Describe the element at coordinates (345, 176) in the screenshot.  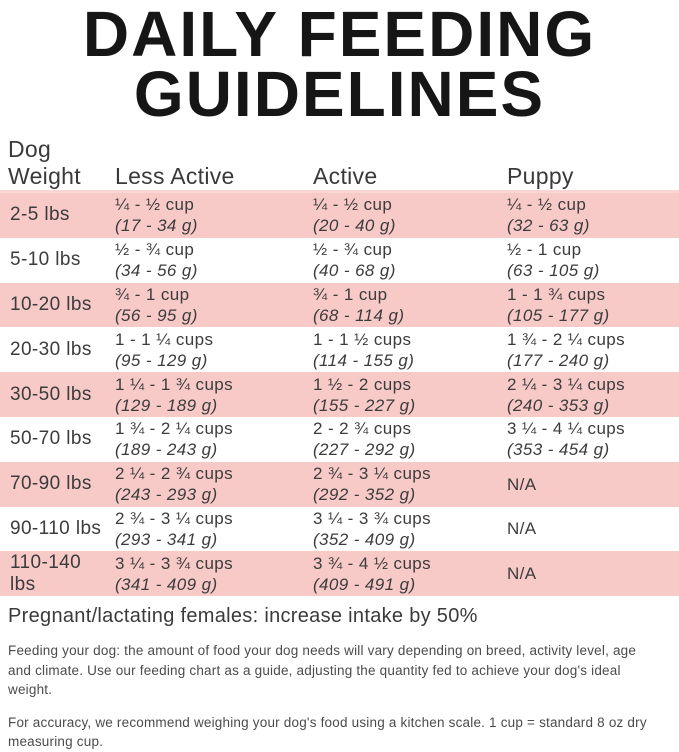
I see `column-header-active: Active` at that location.